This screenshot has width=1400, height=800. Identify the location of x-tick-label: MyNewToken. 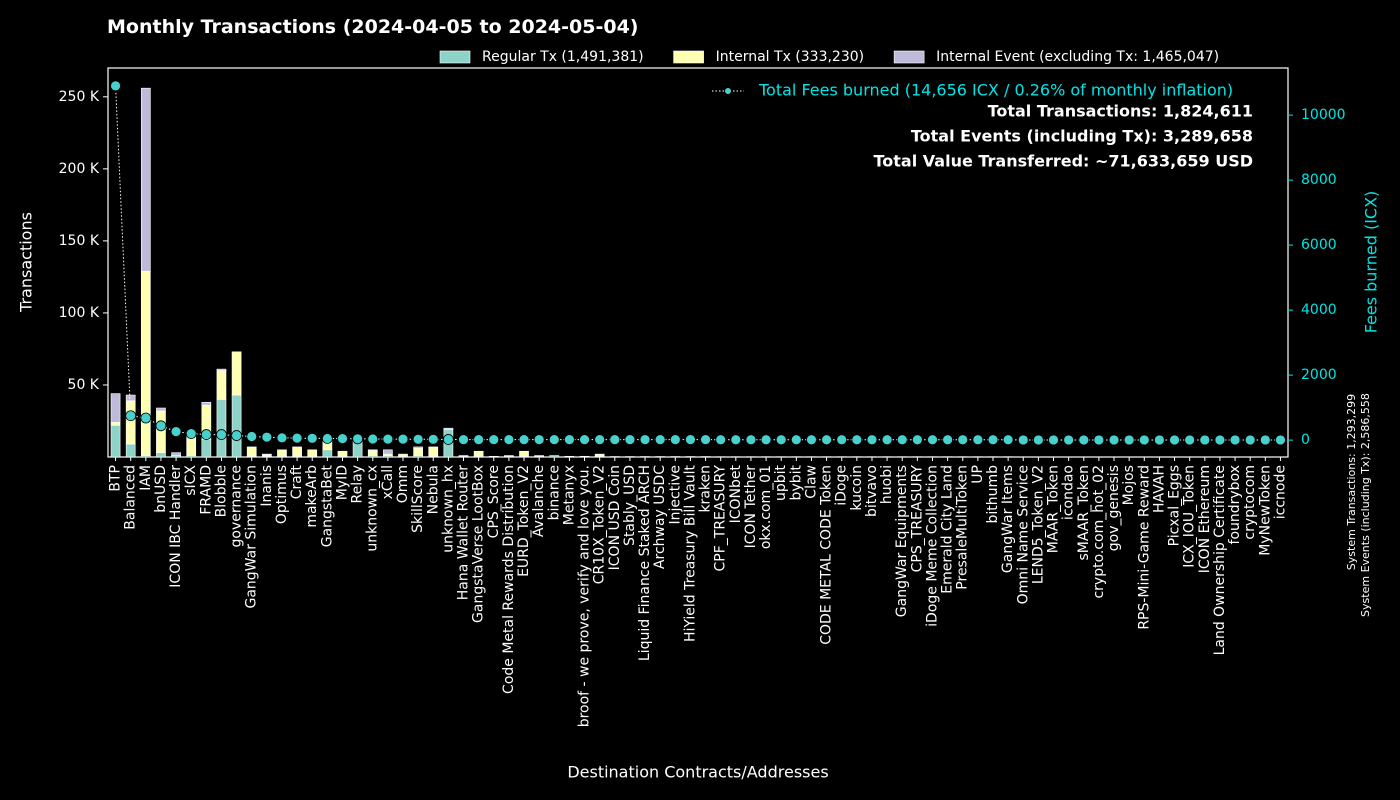
(1265, 510).